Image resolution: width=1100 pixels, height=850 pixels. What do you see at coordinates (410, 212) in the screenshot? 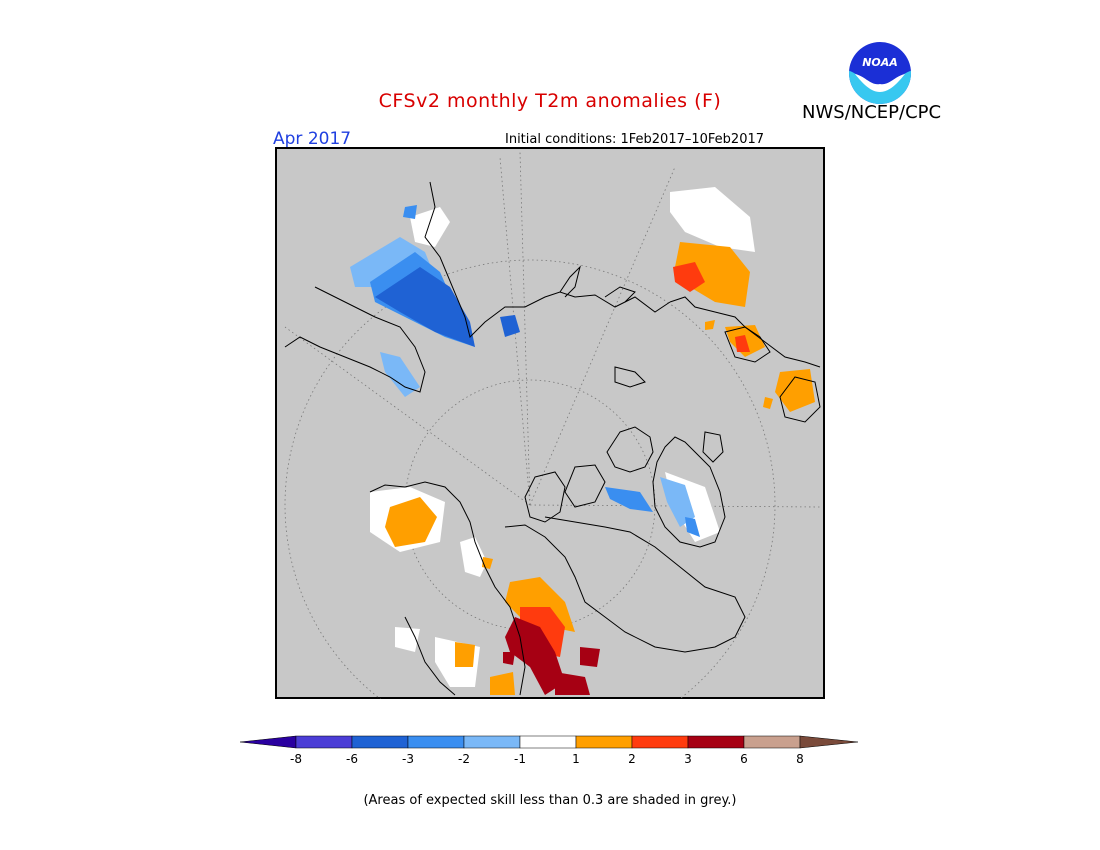
I see `patch-blue-tiny` at bounding box center [410, 212].